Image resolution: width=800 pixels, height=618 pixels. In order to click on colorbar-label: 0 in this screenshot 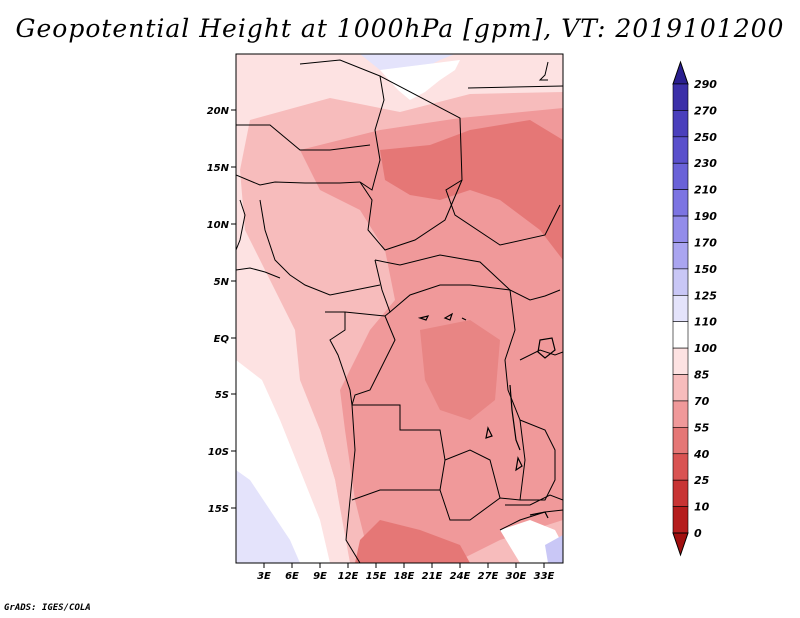, I will do `click(698, 533)`.